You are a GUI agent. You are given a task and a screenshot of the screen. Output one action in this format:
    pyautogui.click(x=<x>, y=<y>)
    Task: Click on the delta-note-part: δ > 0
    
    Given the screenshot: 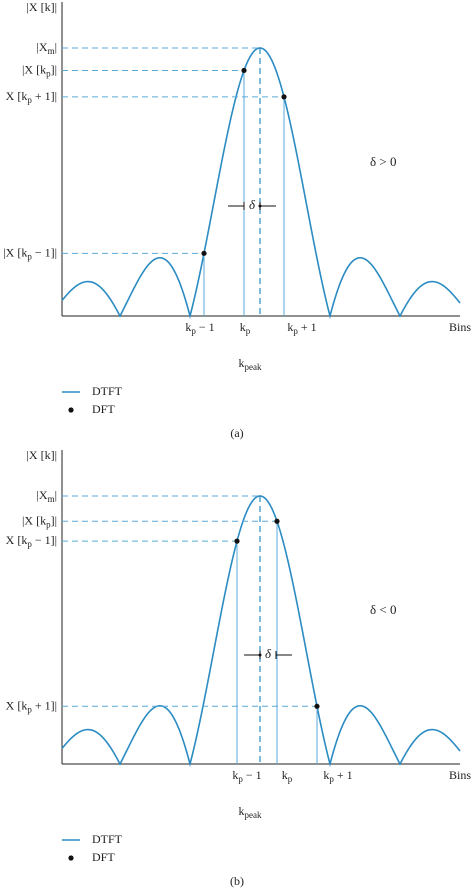 What is the action you would take?
    pyautogui.click(x=383, y=161)
    